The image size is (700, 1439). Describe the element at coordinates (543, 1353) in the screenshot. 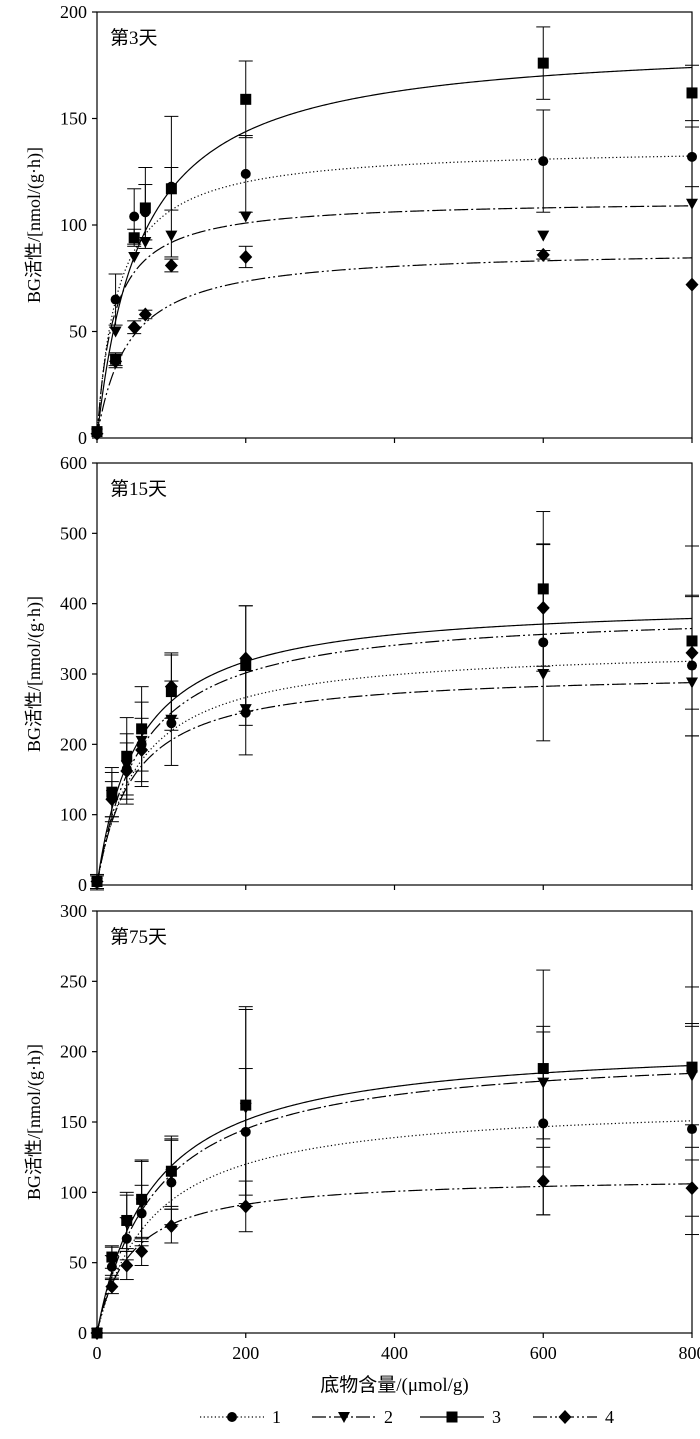

I see `x-tick-label: 600` at that location.